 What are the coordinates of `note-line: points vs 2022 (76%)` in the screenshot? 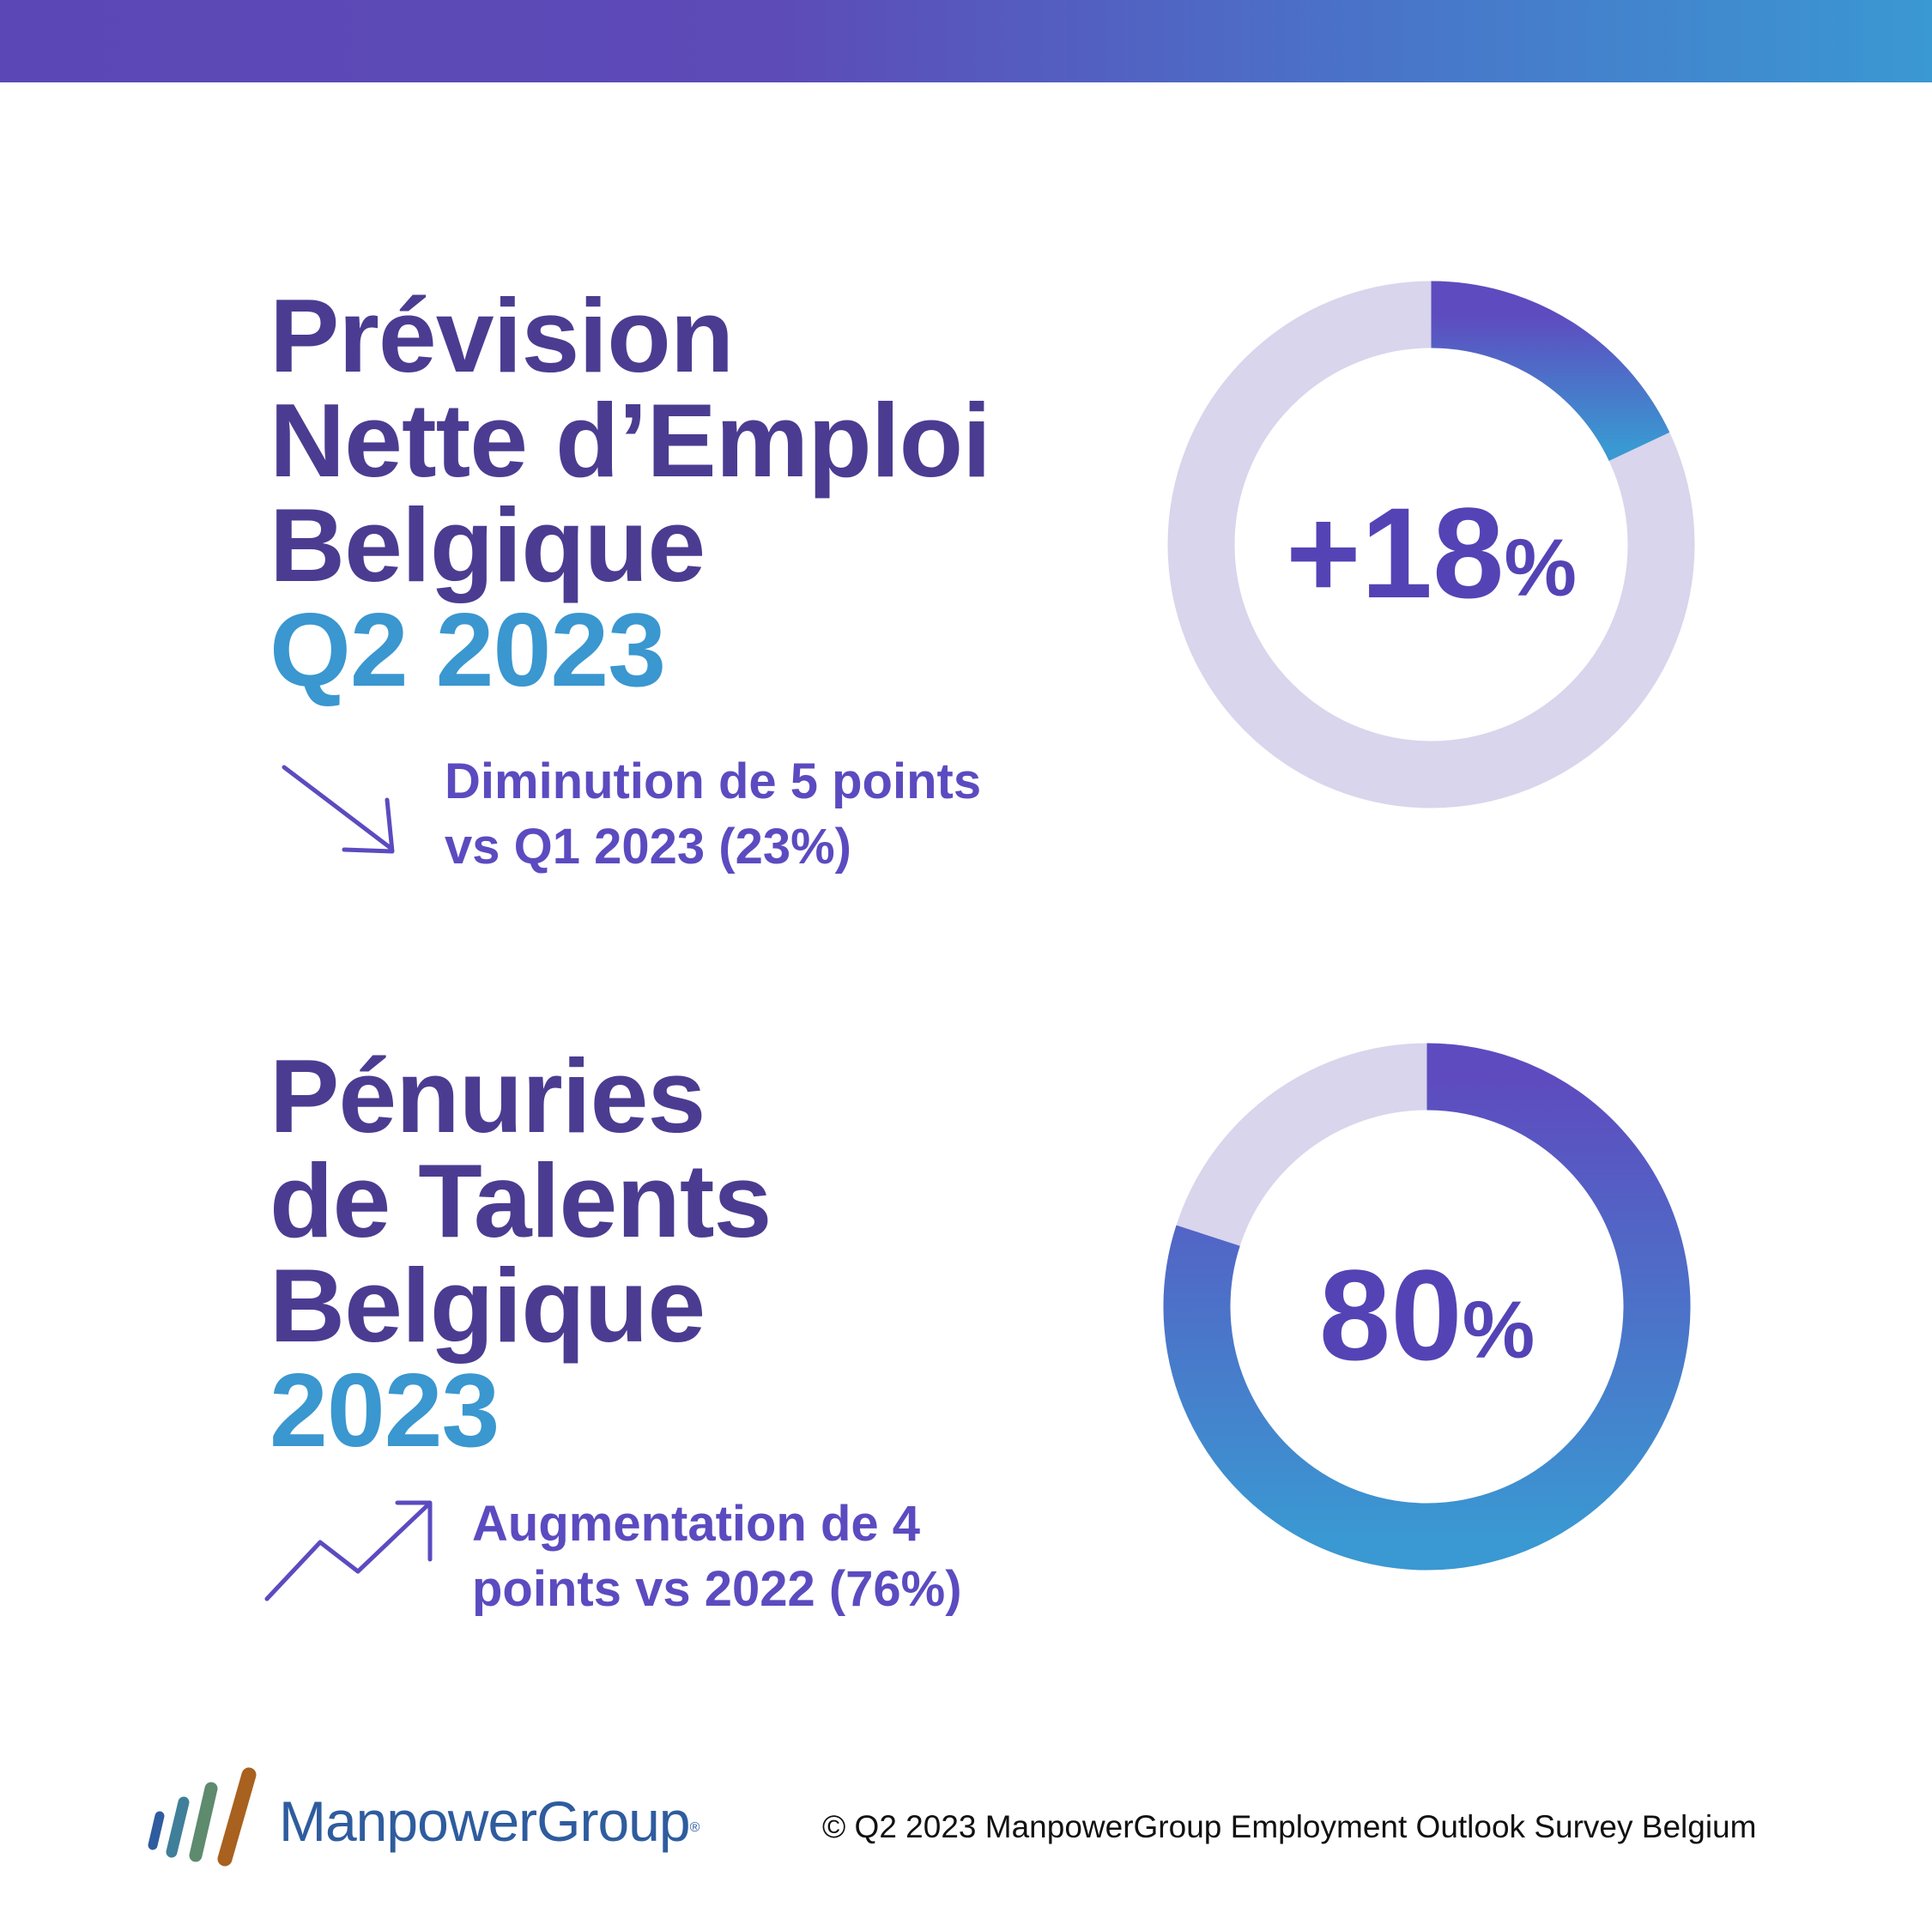 It's located at (717, 1589).